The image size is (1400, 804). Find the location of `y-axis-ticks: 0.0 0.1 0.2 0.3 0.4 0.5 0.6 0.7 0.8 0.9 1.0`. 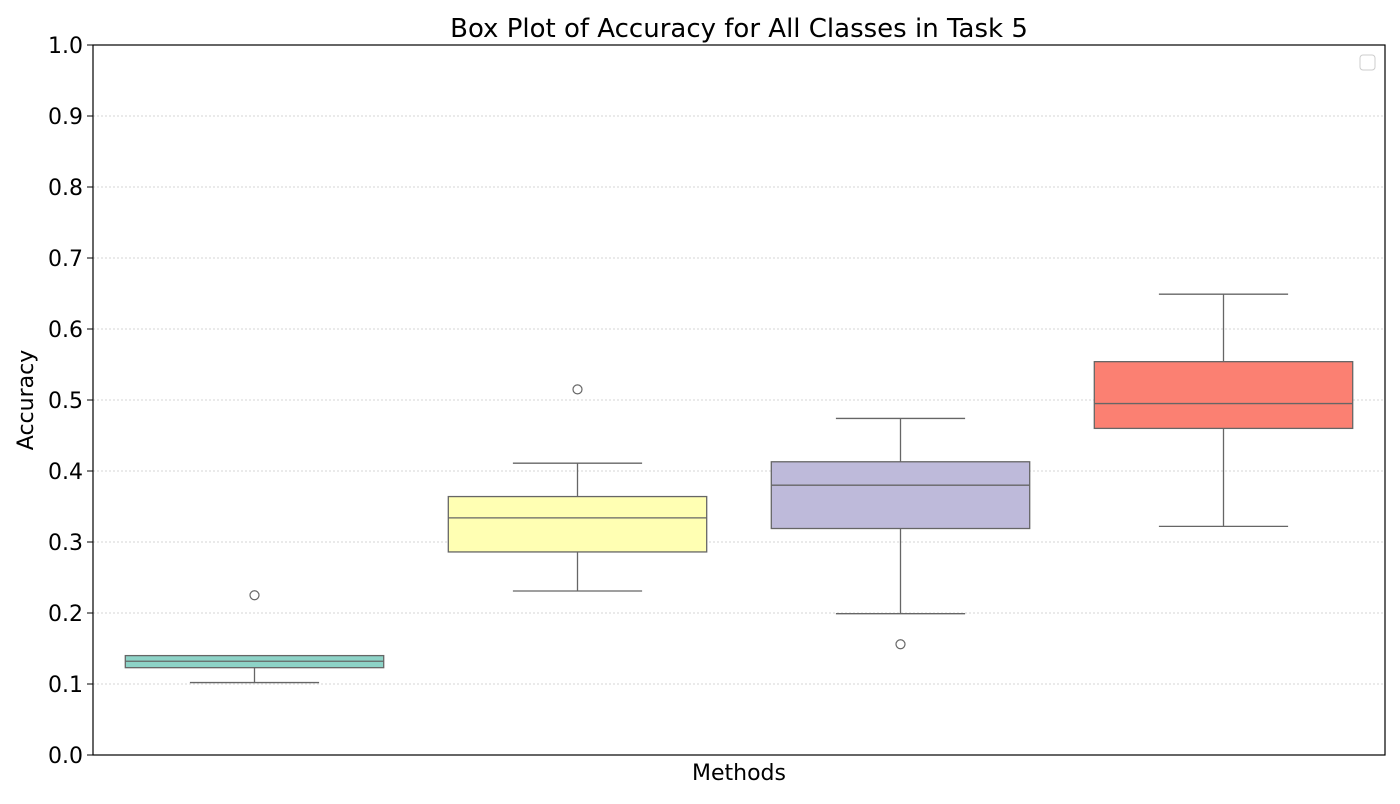

y-axis-ticks: 0.0 0.1 0.2 0.3 0.4 0.5 0.6 0.7 0.8 0.9 1.0 is located at coordinates (70, 401).